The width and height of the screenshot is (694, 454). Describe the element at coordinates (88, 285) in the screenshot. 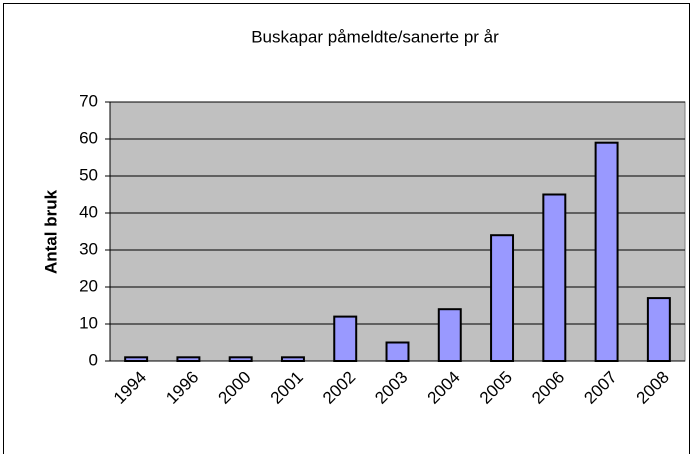

I see `y-tick-label: 20` at that location.